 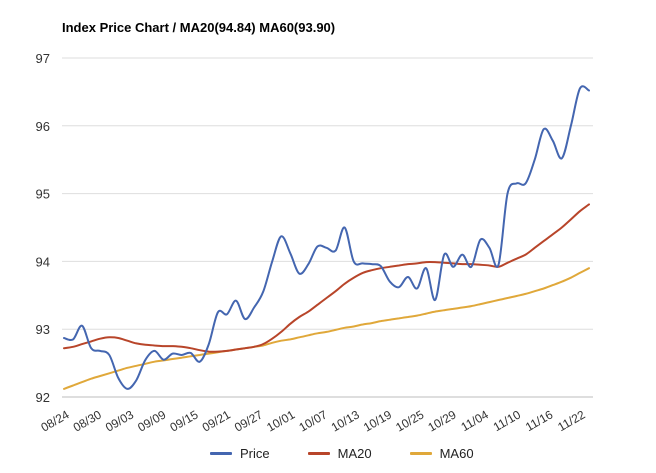 What do you see at coordinates (119, 420) in the screenshot?
I see `x-tick-label: 09/03` at bounding box center [119, 420].